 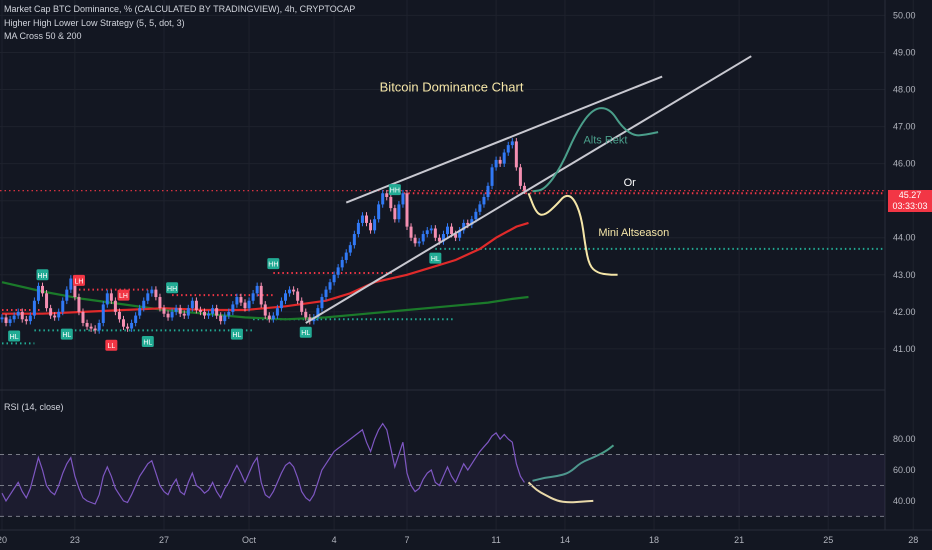 I want to click on channel-trendline, so click(x=504, y=139).